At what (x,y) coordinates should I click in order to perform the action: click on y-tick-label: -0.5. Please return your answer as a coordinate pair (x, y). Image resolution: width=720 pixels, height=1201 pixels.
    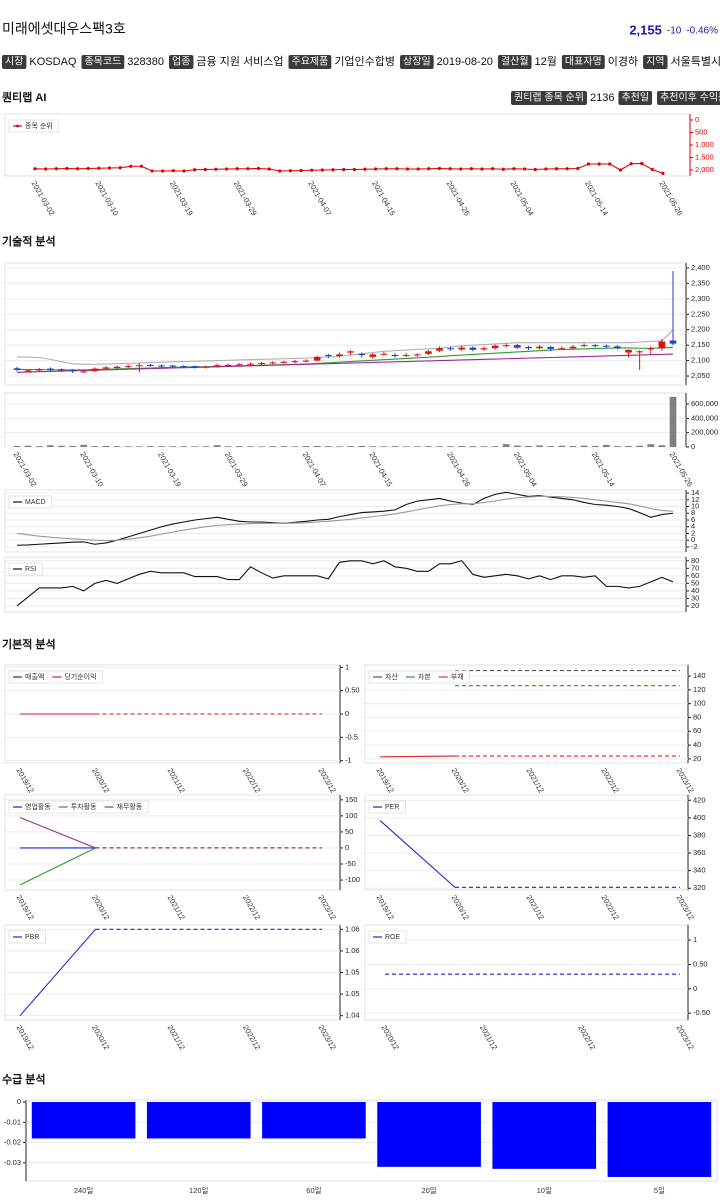
    Looking at the image, I should click on (351, 736).